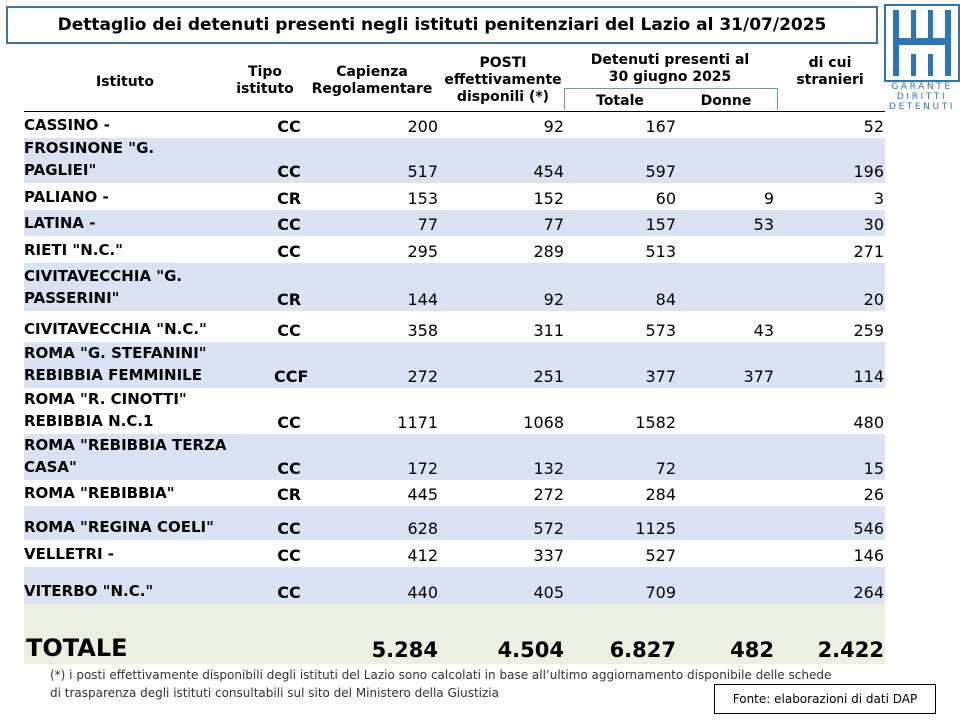 The width and height of the screenshot is (960, 720). Describe the element at coordinates (454, 160) in the screenshot. I see `table-row: FROSINONE "G. PAGLIEI" CC 517 454 597 196` at that location.